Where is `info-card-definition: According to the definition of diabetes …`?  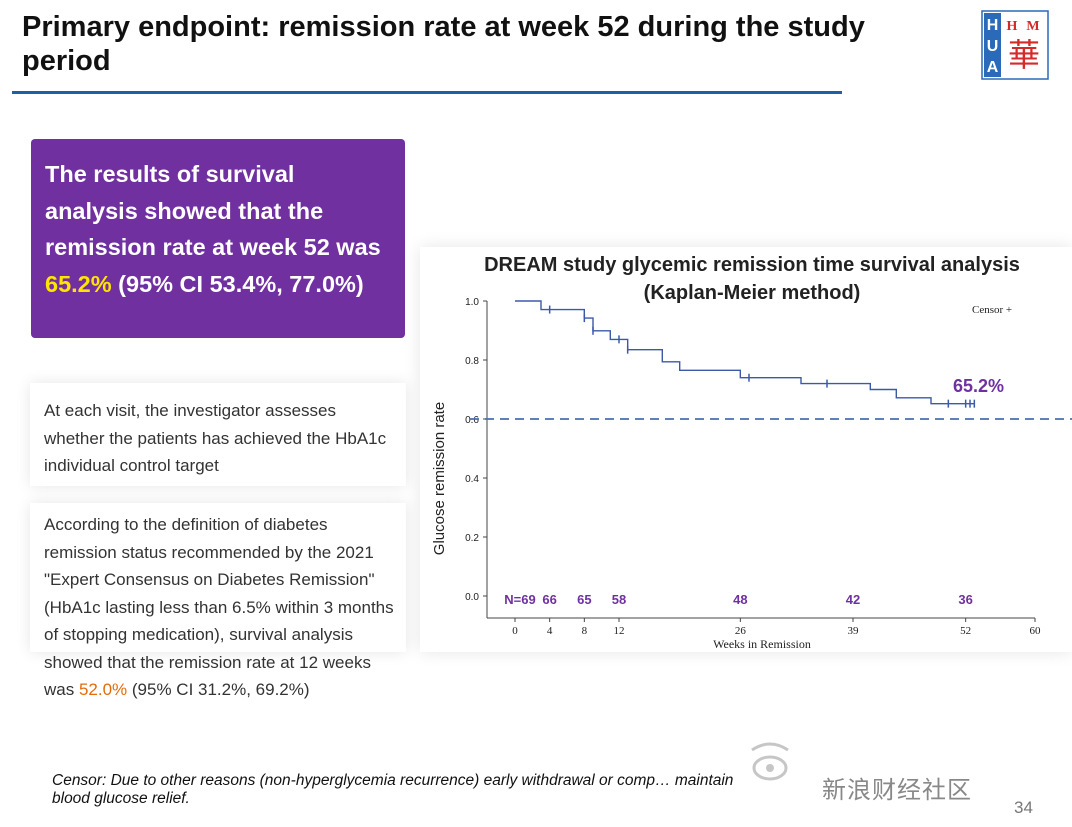
info-card-definition: According to the definition of diabetes … is located at coordinates (218, 601).